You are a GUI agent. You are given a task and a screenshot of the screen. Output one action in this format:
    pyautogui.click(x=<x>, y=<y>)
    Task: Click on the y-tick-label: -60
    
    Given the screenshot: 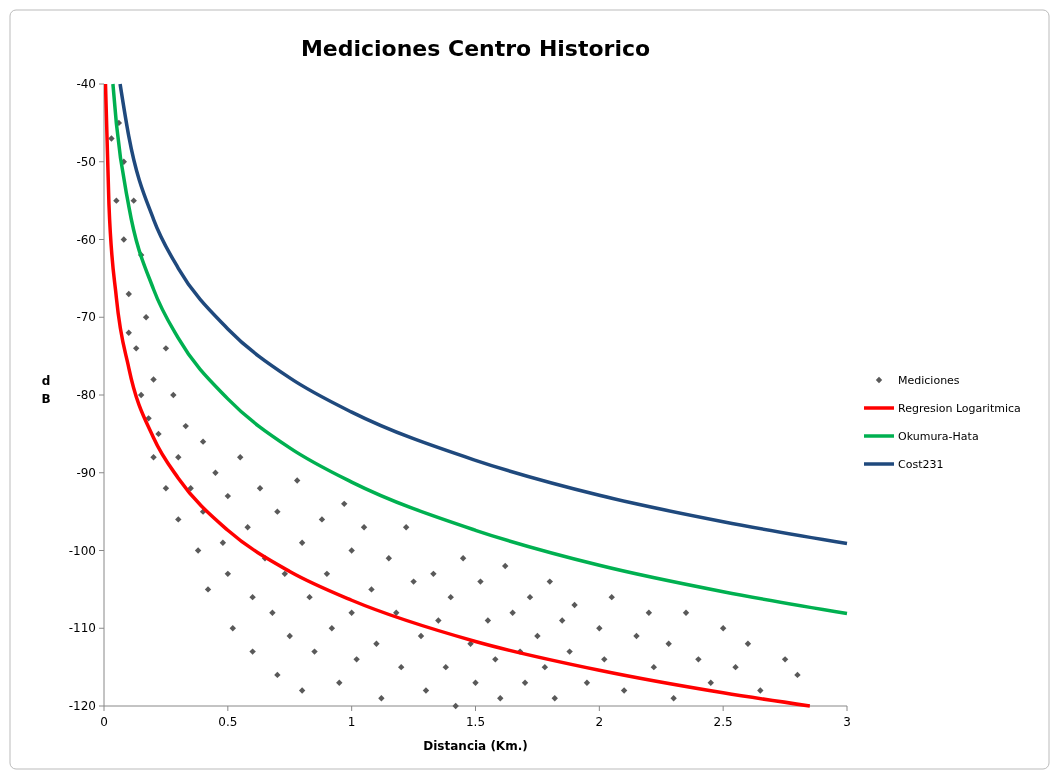 What is the action you would take?
    pyautogui.click(x=86, y=239)
    